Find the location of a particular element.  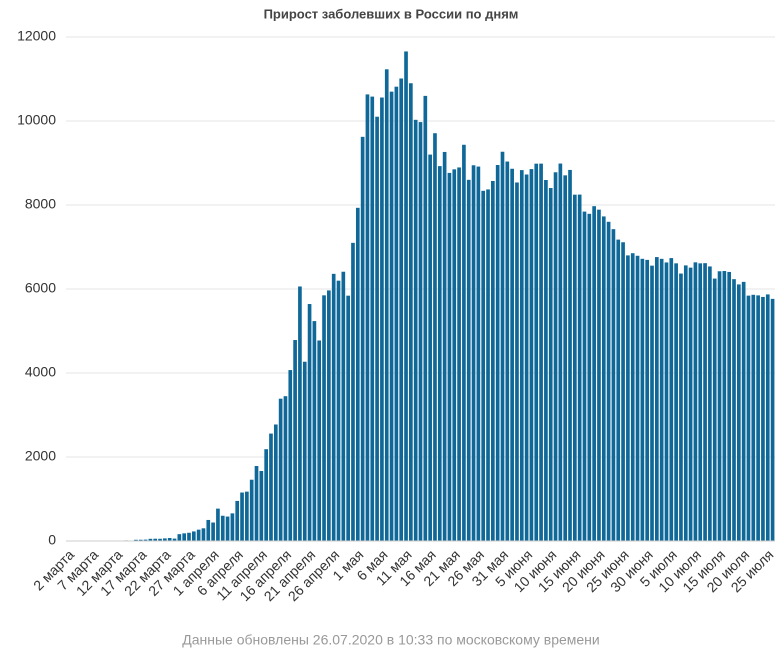

y-tick-label: 0 is located at coordinates (52, 540).